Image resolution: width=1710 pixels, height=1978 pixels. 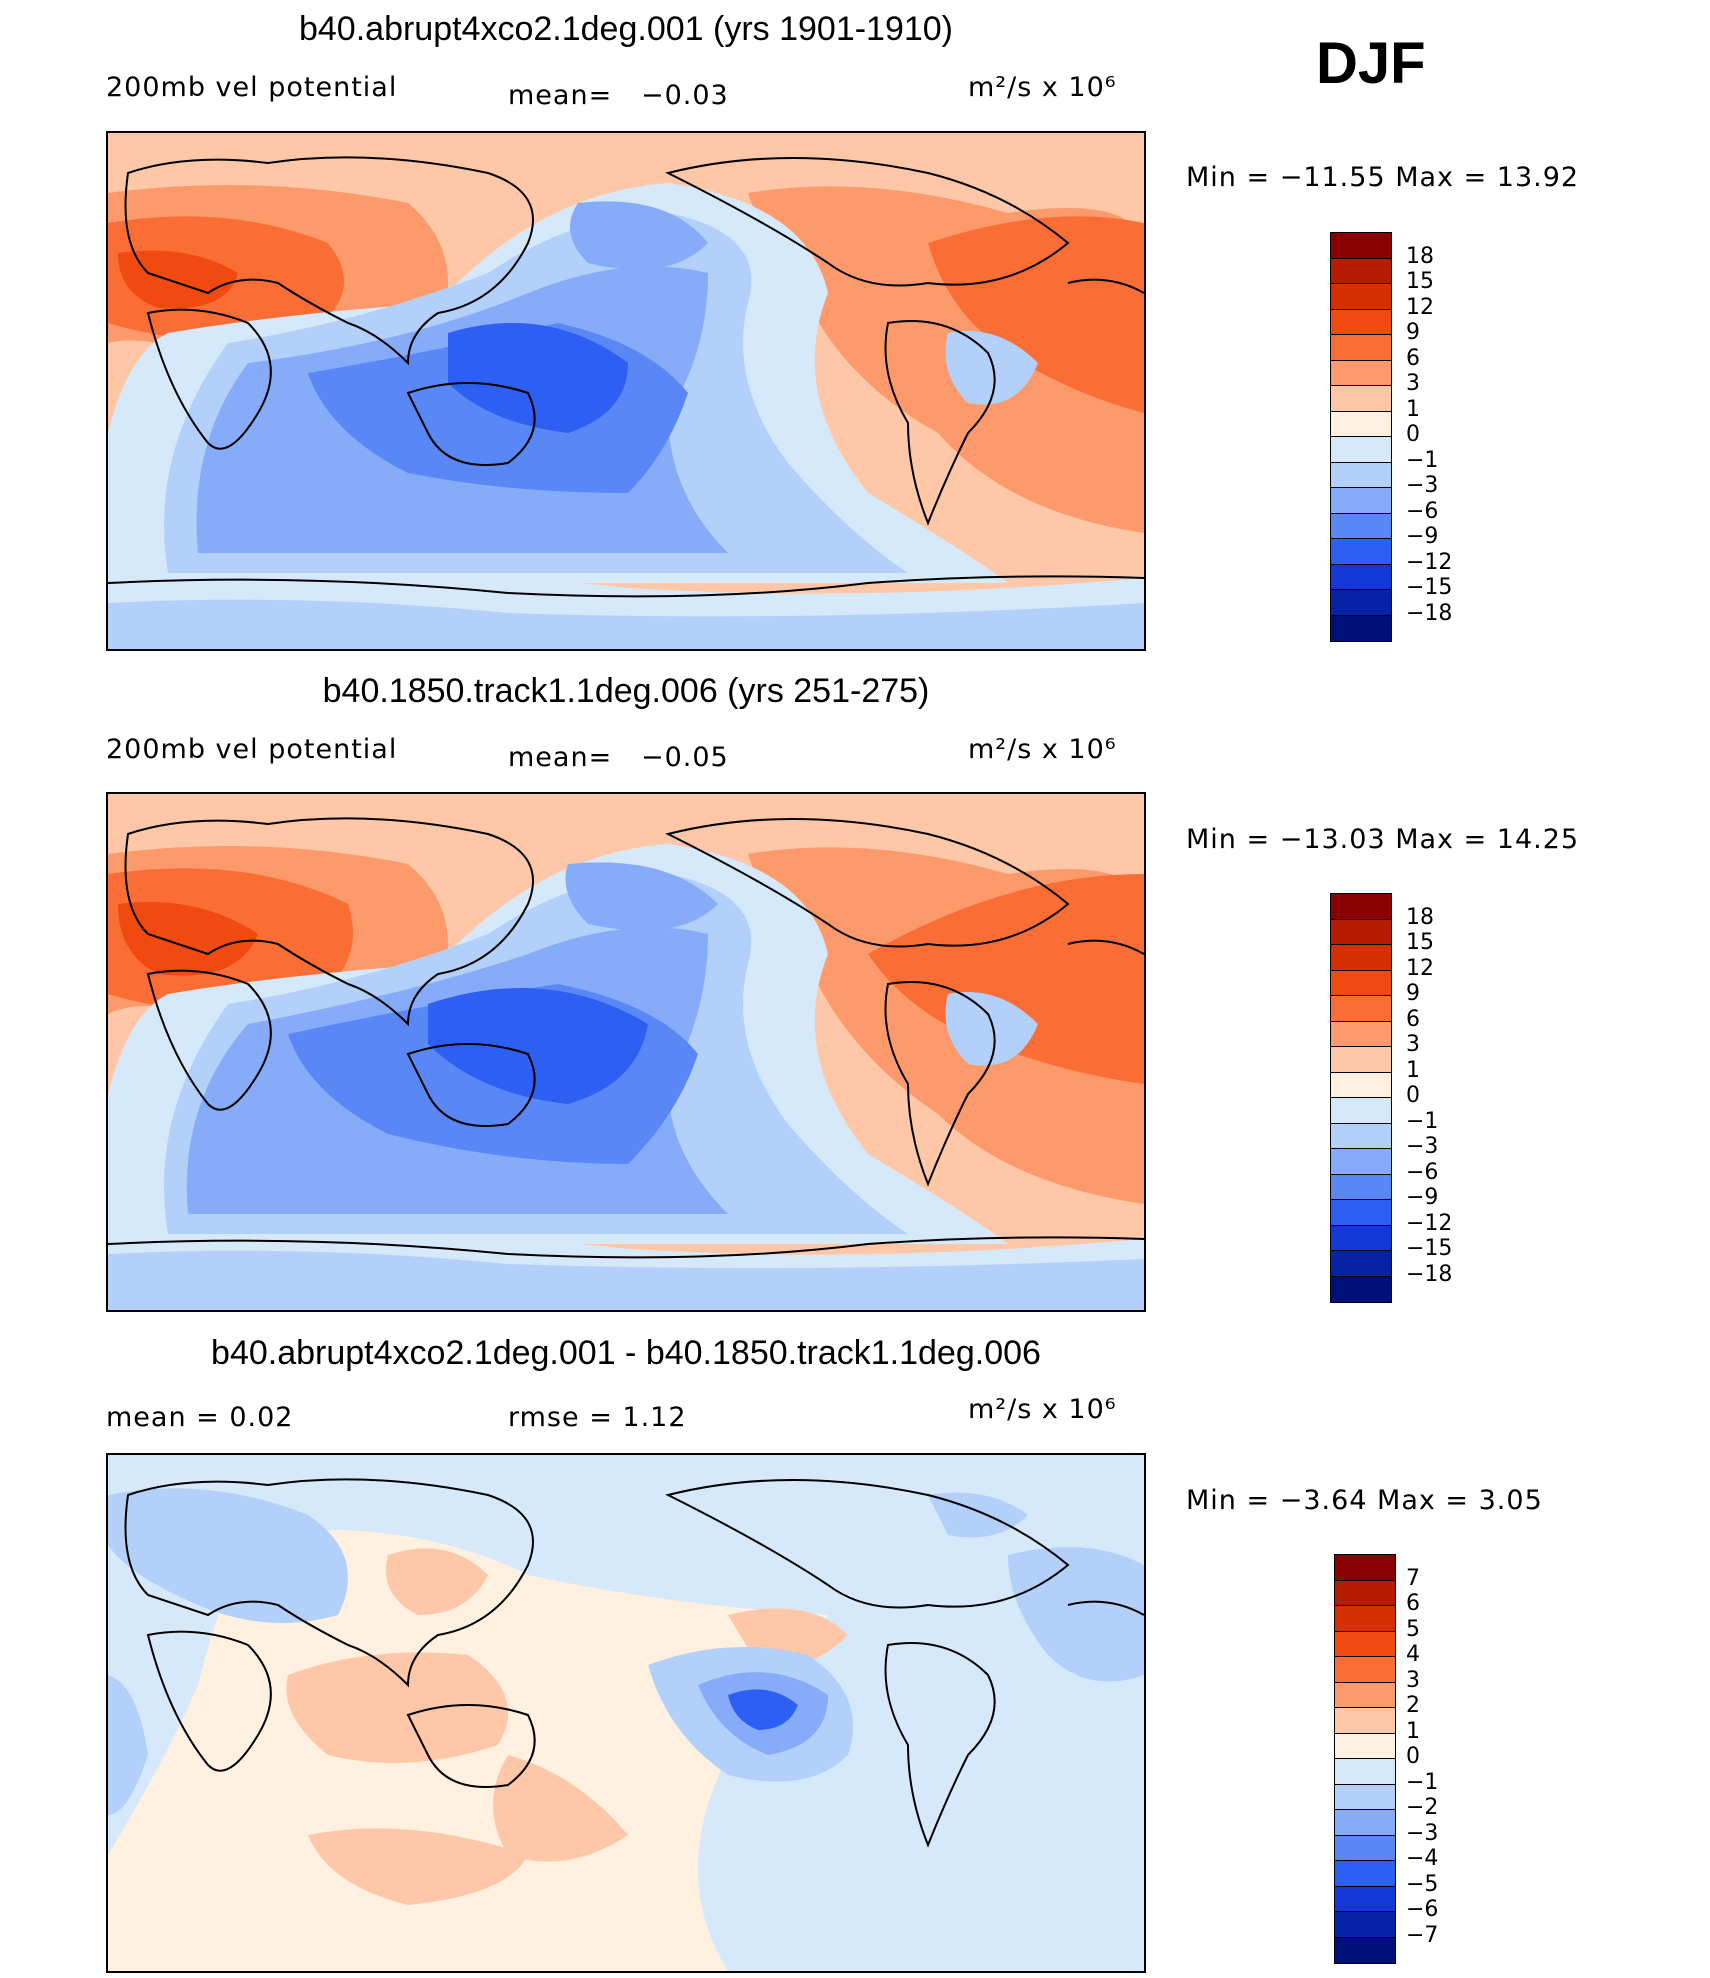 What do you see at coordinates (1413, 1629) in the screenshot?
I see `panel-3-colorbar-tick-label: 5` at bounding box center [1413, 1629].